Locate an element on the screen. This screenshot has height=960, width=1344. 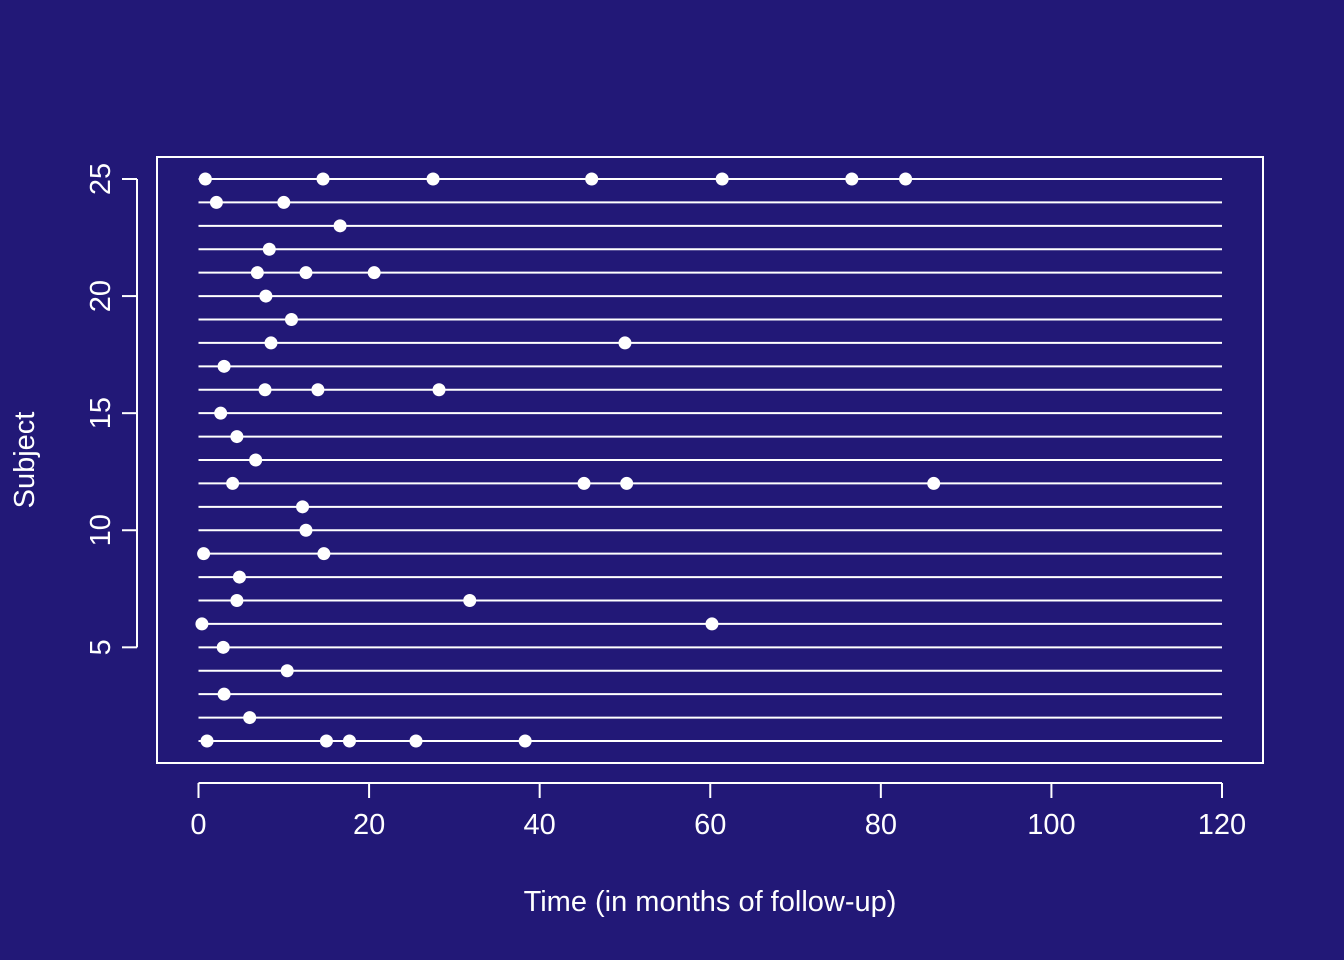
y-tick-label: 15 is located at coordinates (101, 413).